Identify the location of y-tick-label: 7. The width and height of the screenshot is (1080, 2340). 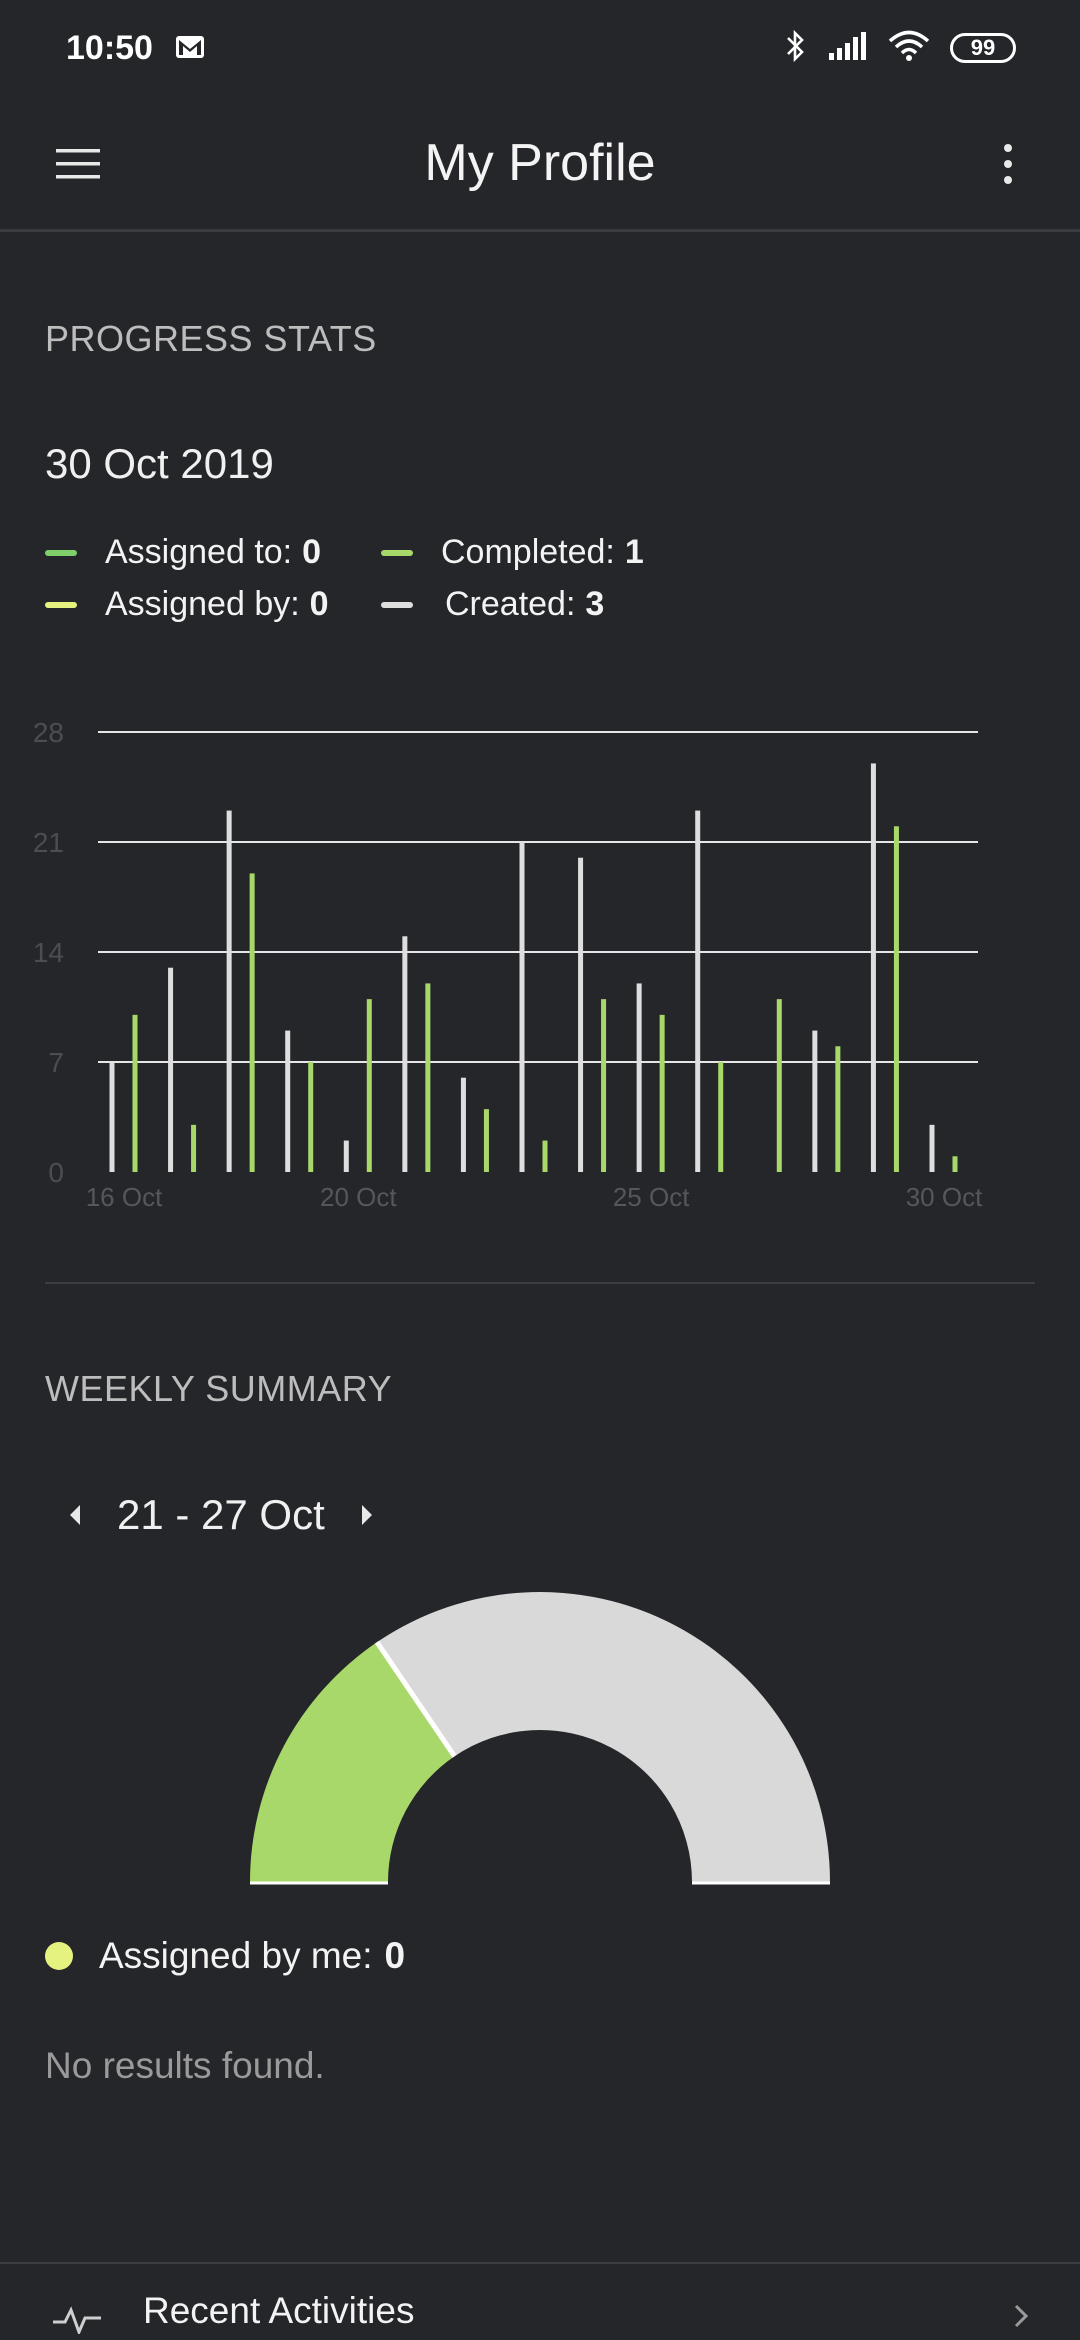
(56, 1062).